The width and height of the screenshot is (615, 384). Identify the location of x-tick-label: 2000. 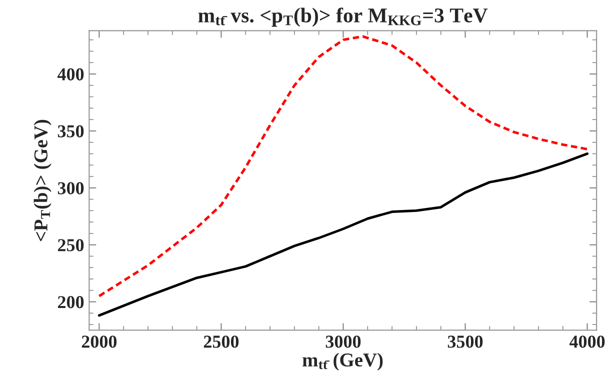
(99, 342).